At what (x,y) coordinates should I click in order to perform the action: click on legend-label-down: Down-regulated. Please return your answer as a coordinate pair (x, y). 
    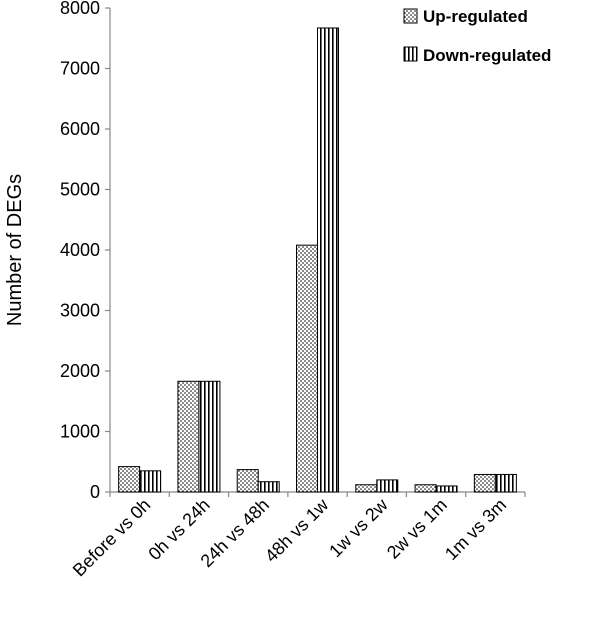
    Looking at the image, I should click on (487, 55).